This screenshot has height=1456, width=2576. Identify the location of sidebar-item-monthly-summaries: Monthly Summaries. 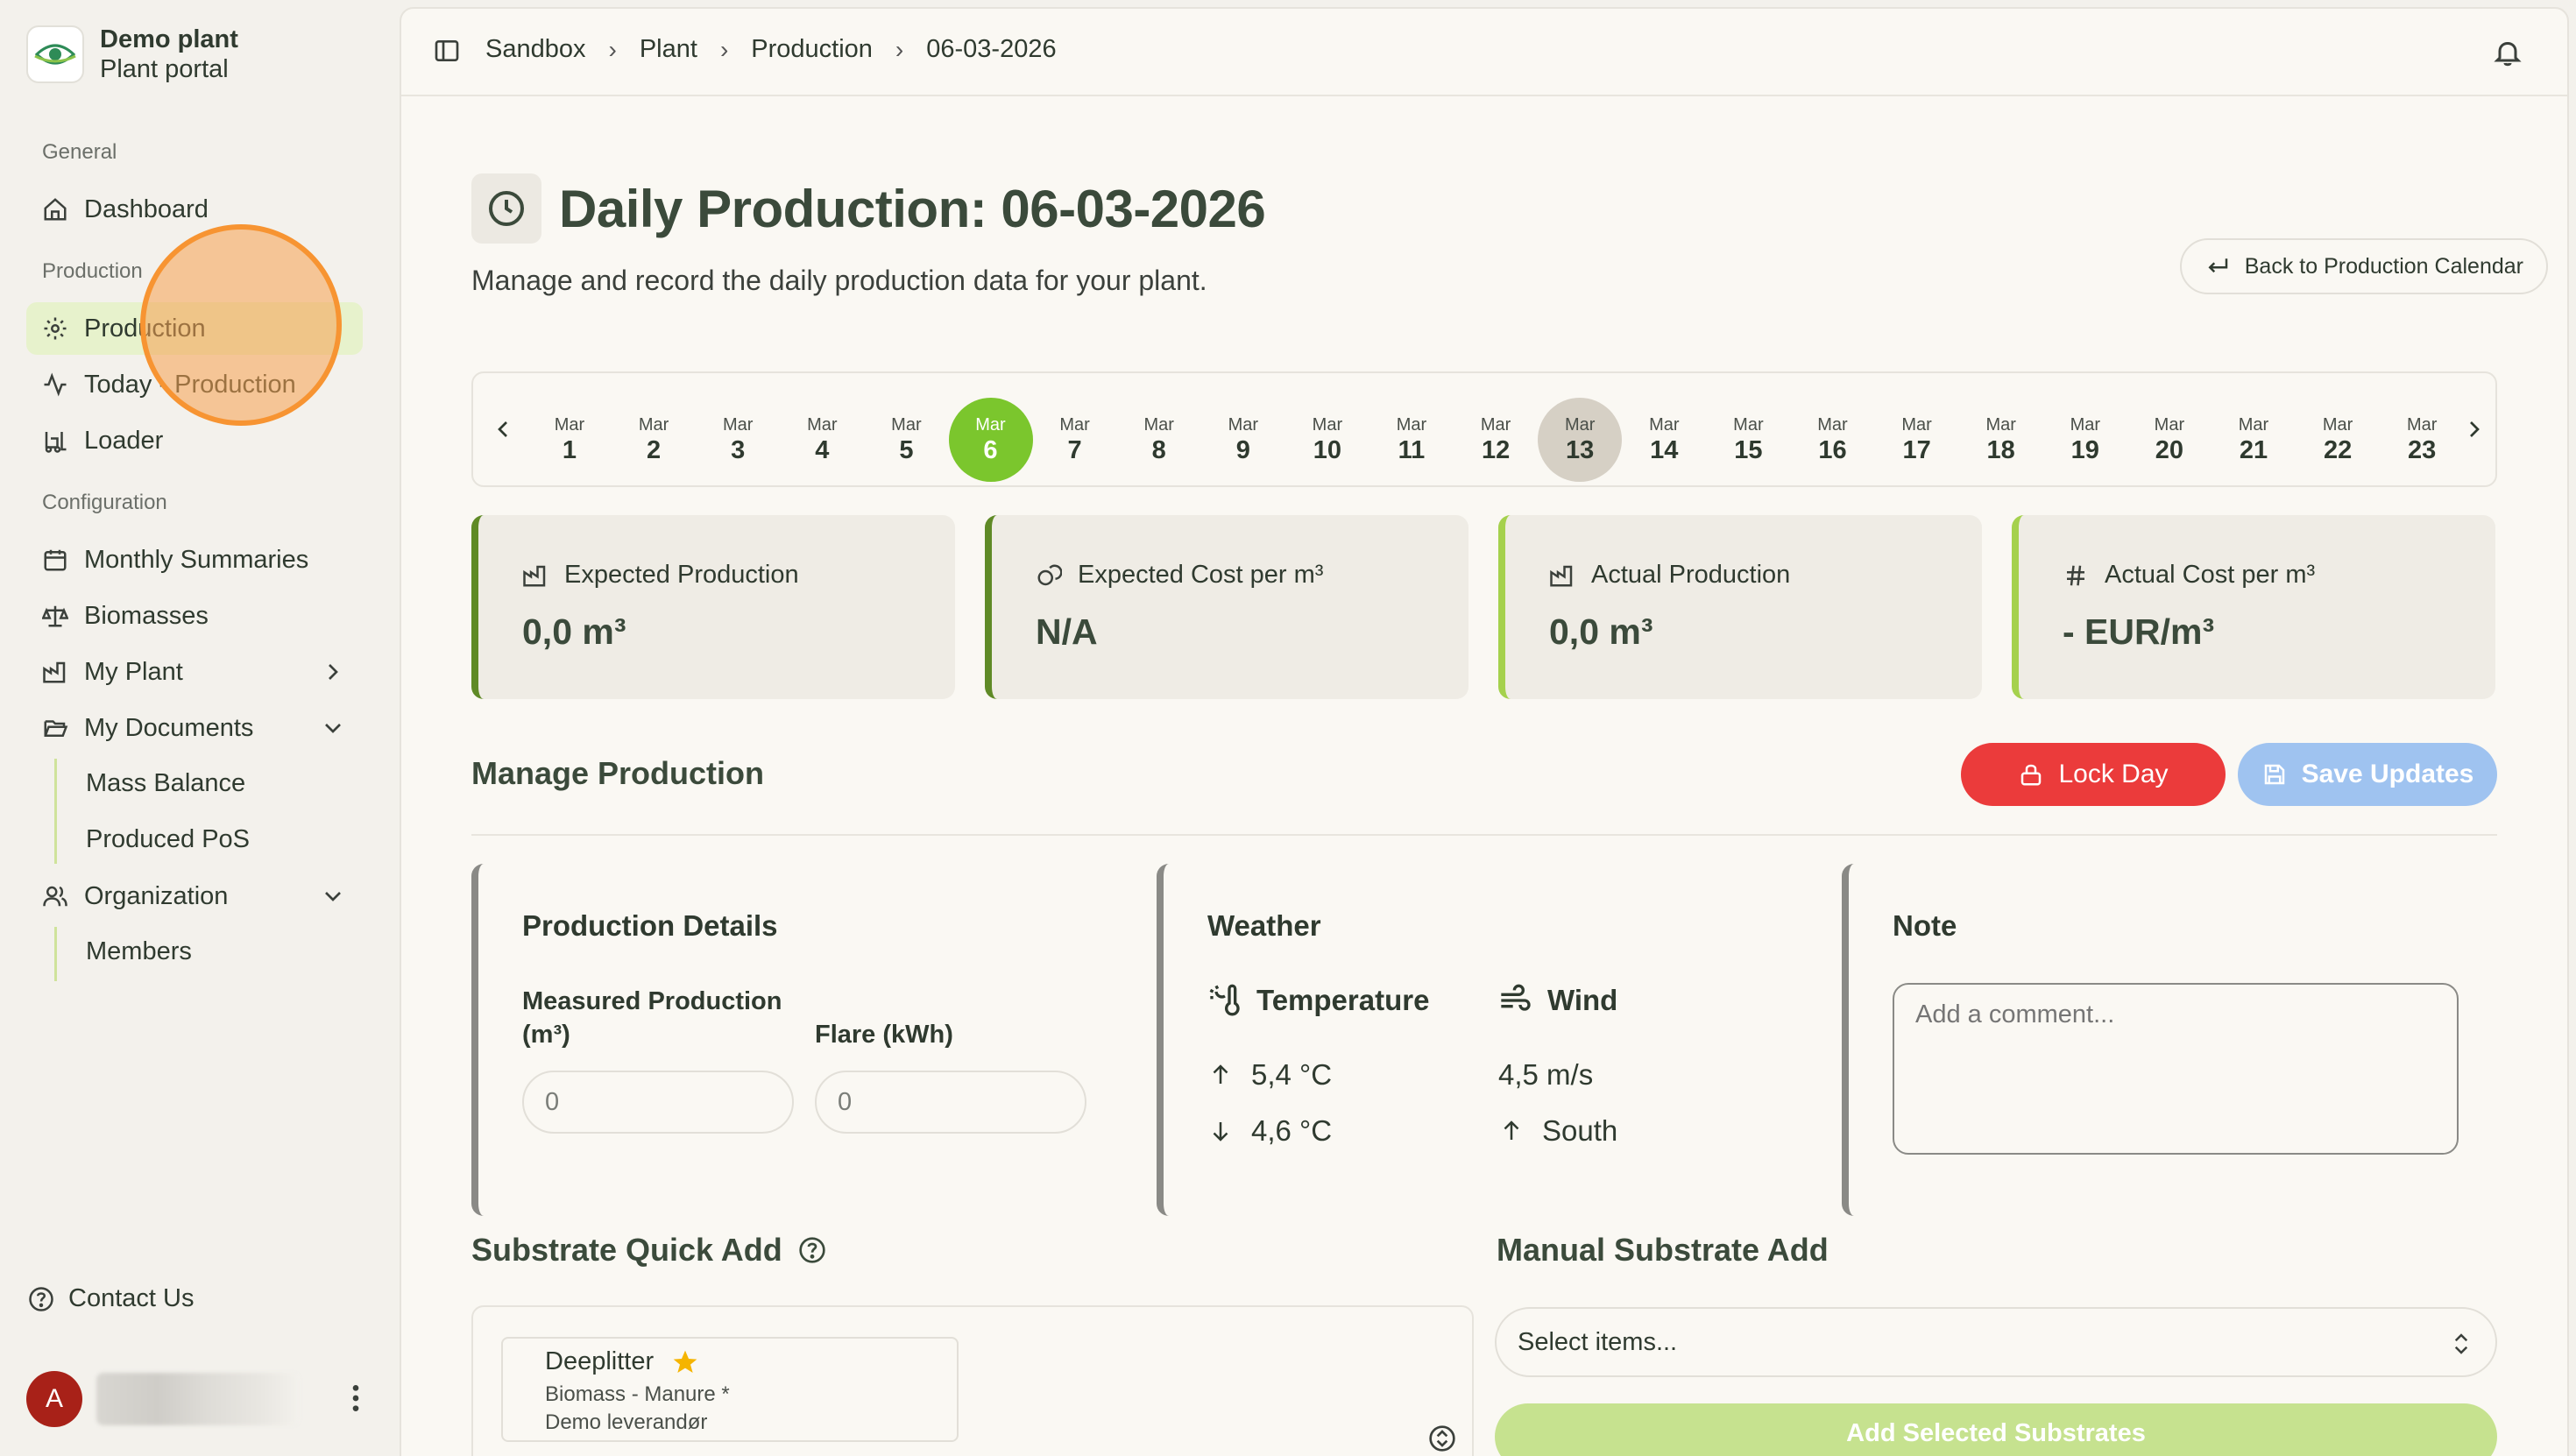
(194, 560).